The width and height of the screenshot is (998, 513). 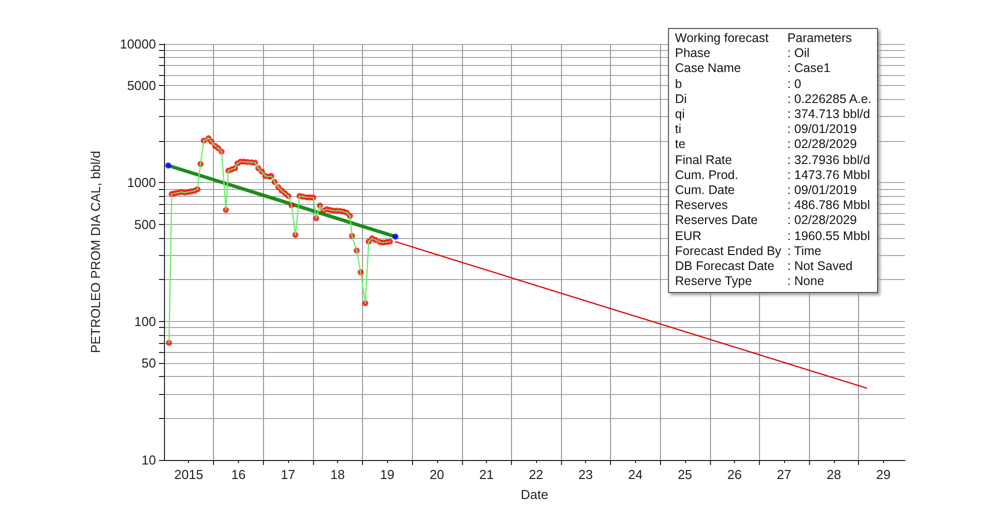 I want to click on annotation: : 1473.76 Mbbl, so click(x=829, y=176).